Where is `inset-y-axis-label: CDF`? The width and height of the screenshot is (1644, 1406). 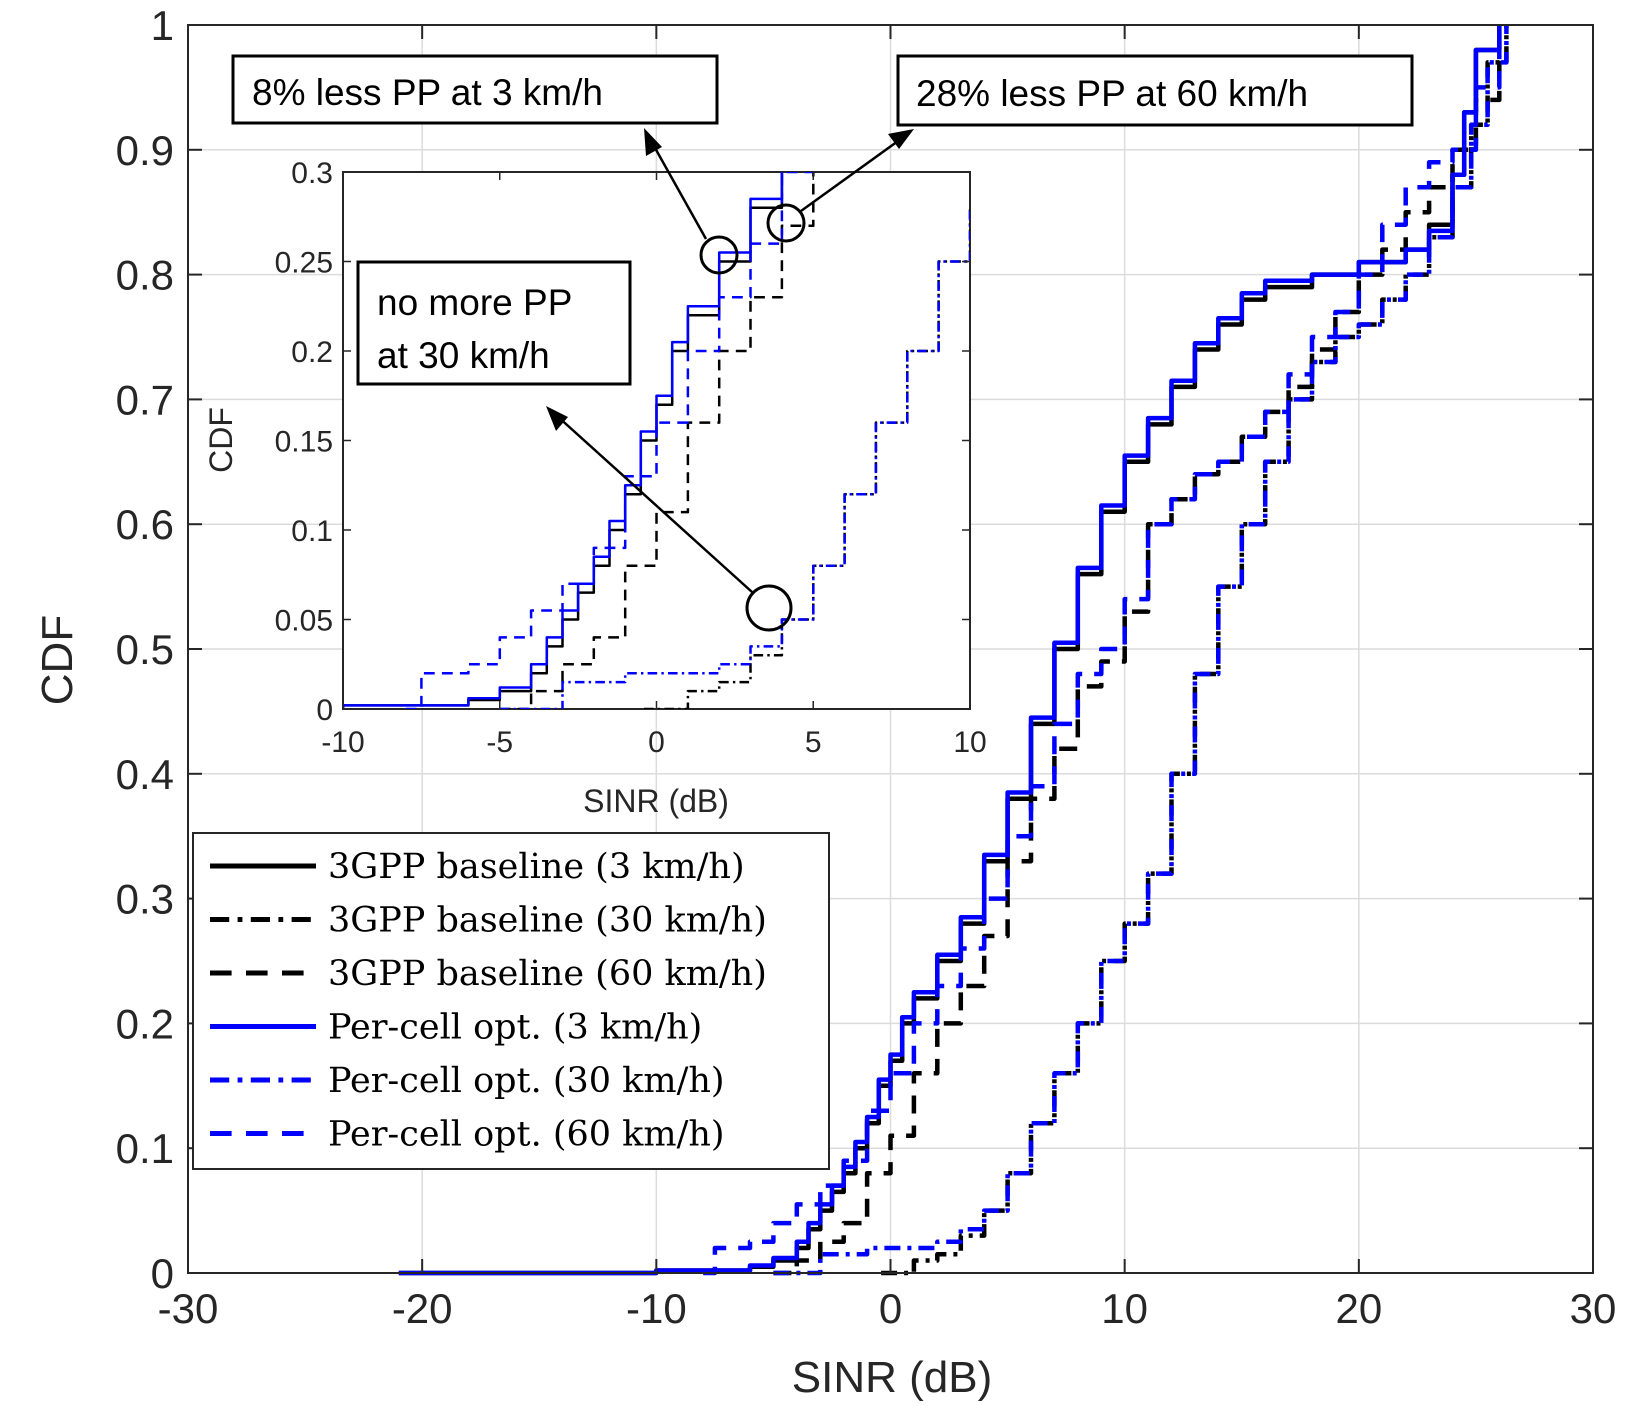
inset-y-axis-label: CDF is located at coordinates (221, 440).